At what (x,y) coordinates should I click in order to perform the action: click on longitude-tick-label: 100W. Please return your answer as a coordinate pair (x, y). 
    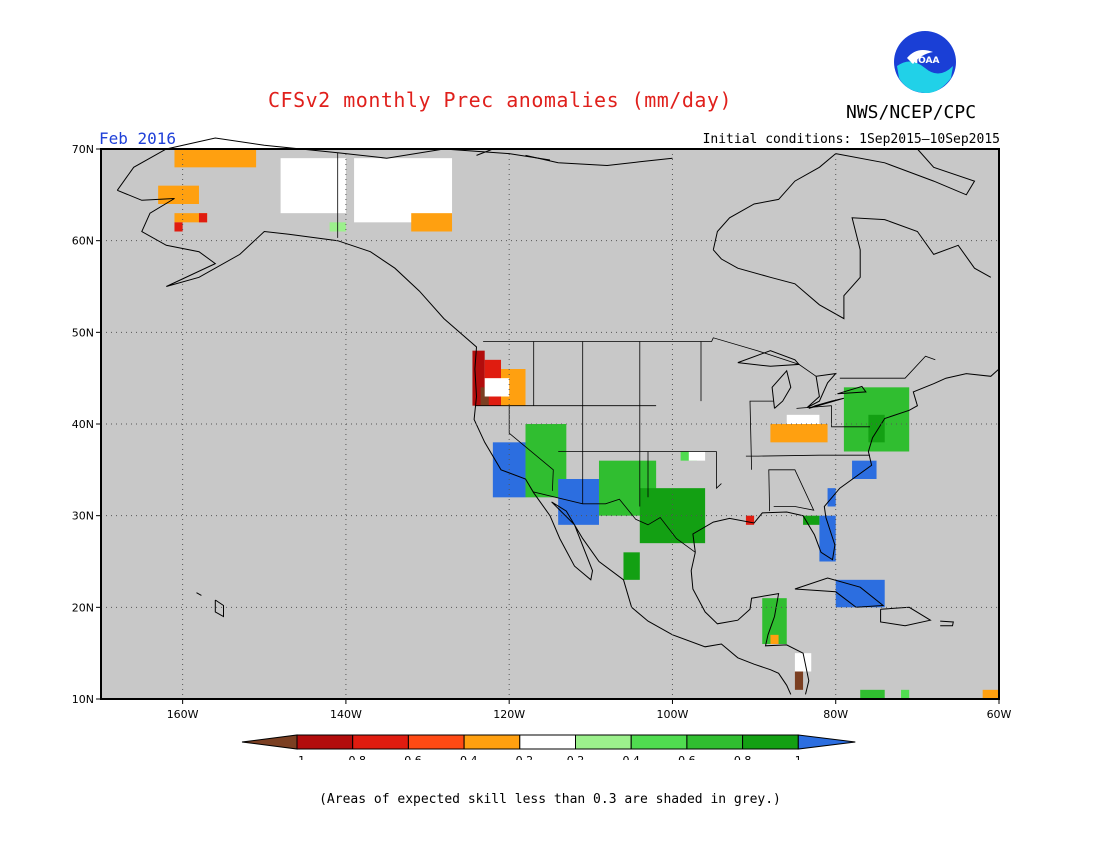
    Looking at the image, I should click on (673, 714).